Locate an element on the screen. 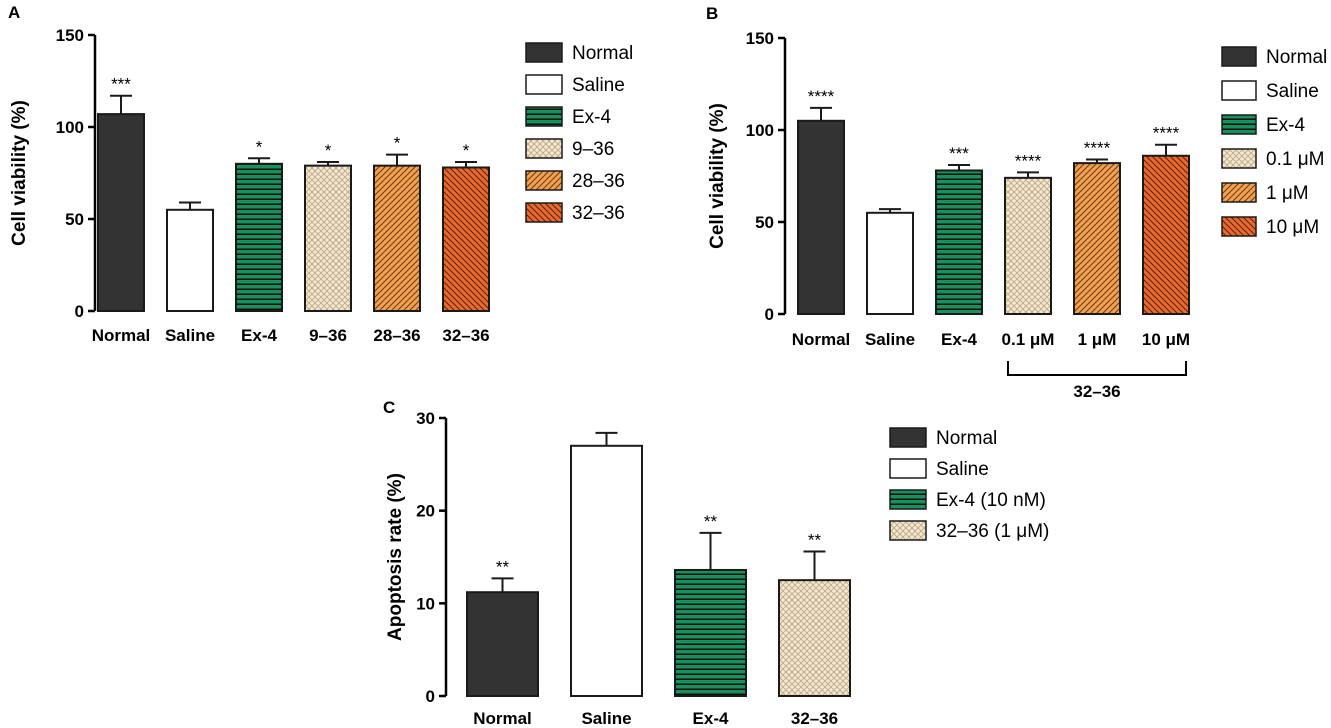 This screenshot has width=1331, height=728. legend: Normal Saline Ex-4 (10 nM) 32–36 (1 μM) is located at coordinates (969, 484).